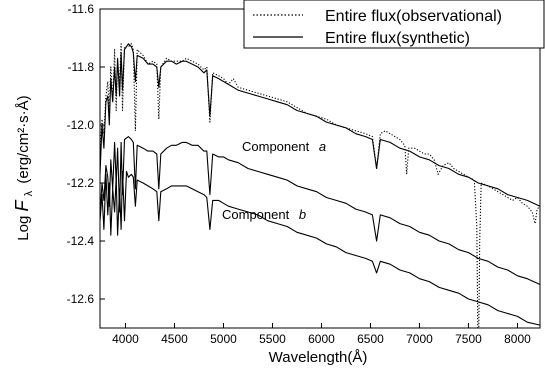 Image resolution: width=545 pixels, height=374 pixels. I want to click on y-tick-label: -12.4, so click(81, 241).